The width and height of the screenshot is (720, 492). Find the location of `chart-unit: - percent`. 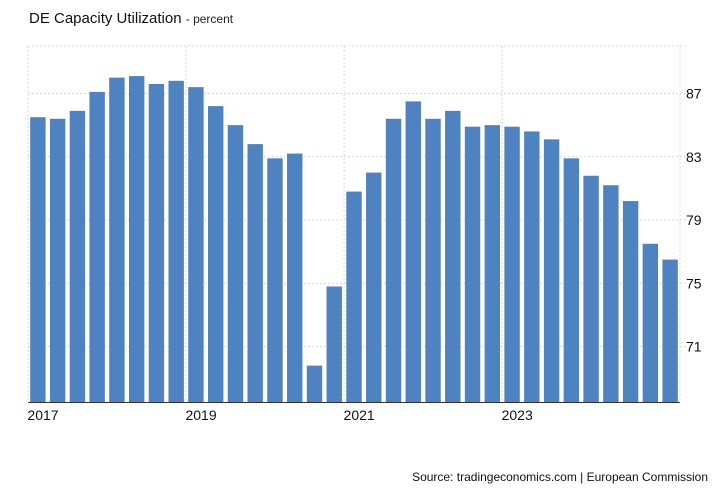

chart-unit: - percent is located at coordinates (209, 19).